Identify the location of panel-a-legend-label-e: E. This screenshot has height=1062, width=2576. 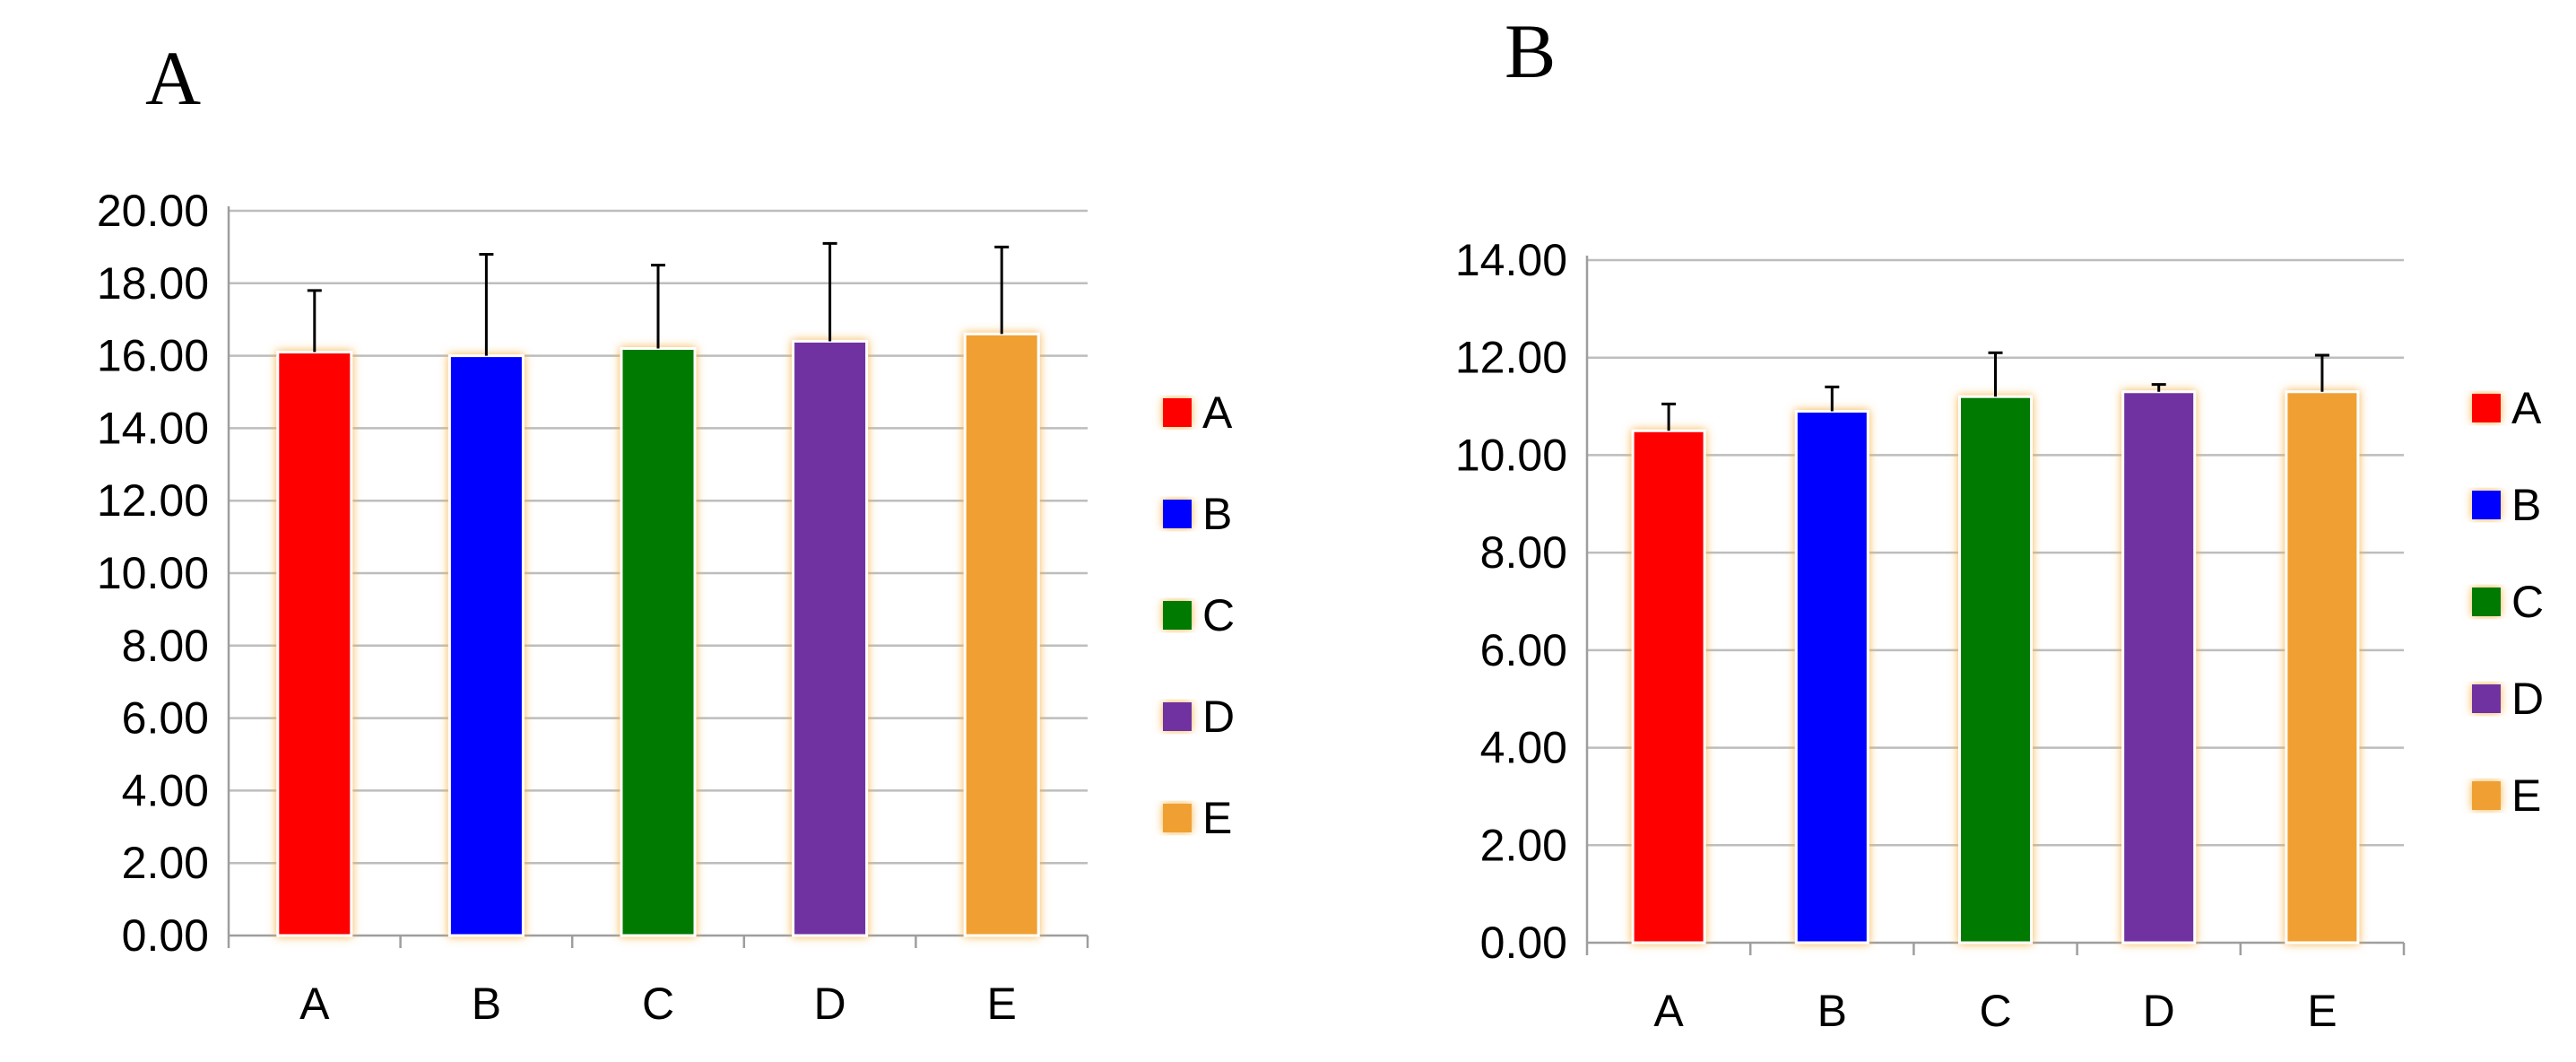
(1217, 818).